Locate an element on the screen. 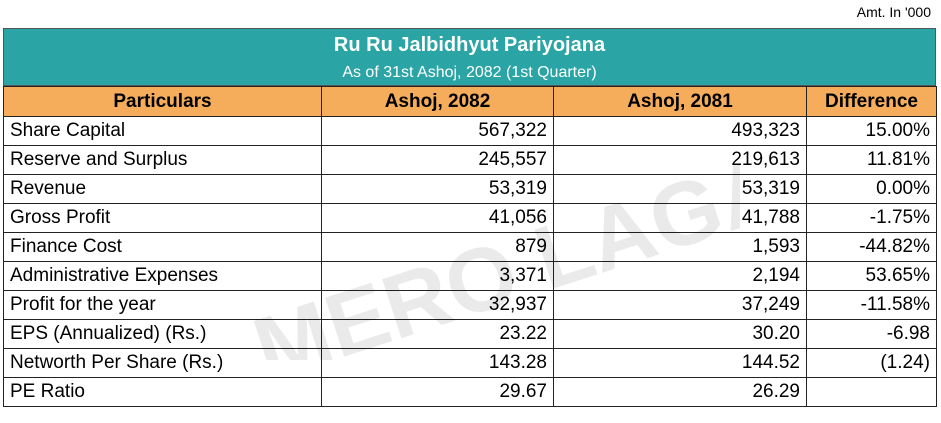 The width and height of the screenshot is (941, 423). row-label: Finance Cost is located at coordinates (162, 247).